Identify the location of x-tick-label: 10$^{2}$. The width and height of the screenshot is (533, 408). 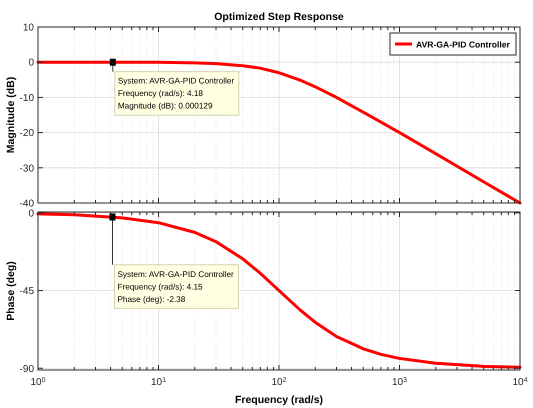
(279, 382).